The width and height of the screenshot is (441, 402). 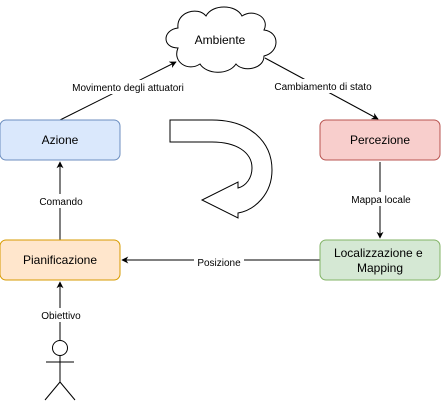 I want to click on svg-text: Obiettivo, so click(x=61, y=316).